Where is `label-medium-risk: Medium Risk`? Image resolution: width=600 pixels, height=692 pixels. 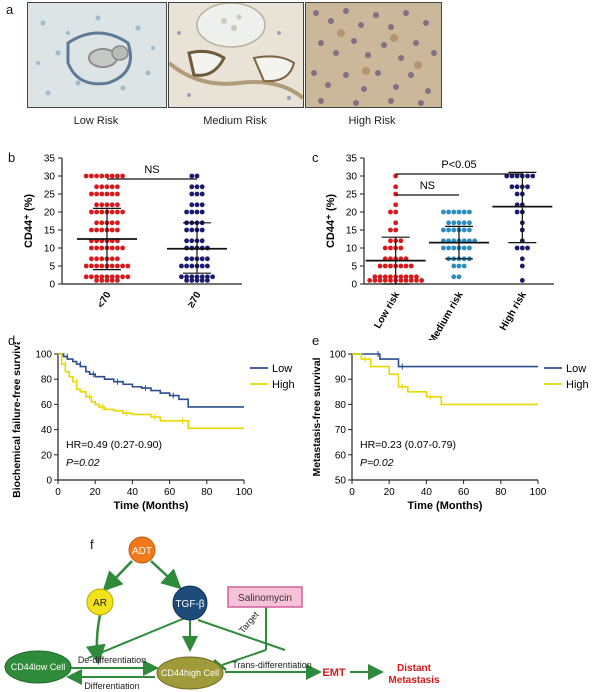
label-medium-risk: Medium Risk is located at coordinates (235, 121).